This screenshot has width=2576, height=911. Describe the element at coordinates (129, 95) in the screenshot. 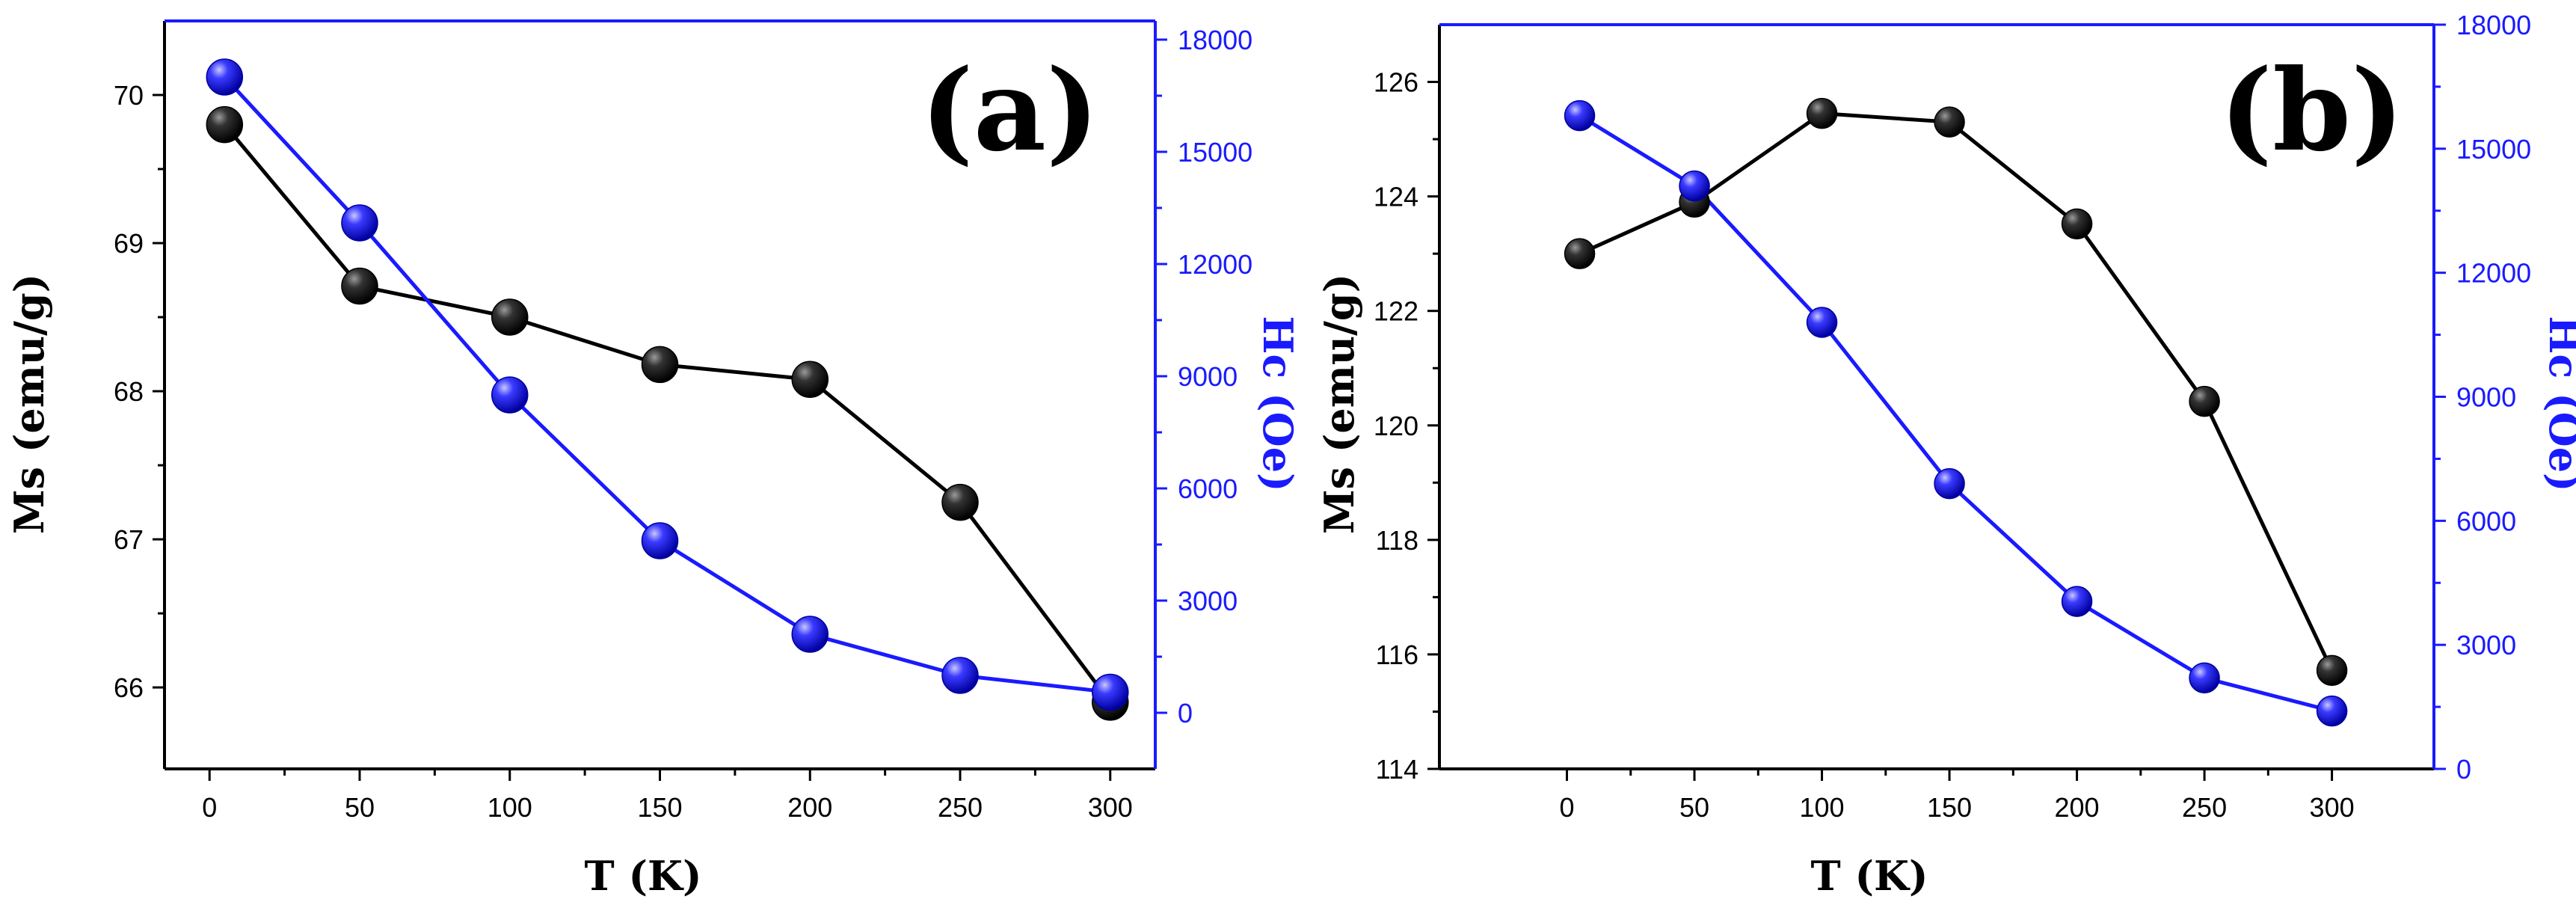

I see `y-tick-label-left-a: 70` at that location.